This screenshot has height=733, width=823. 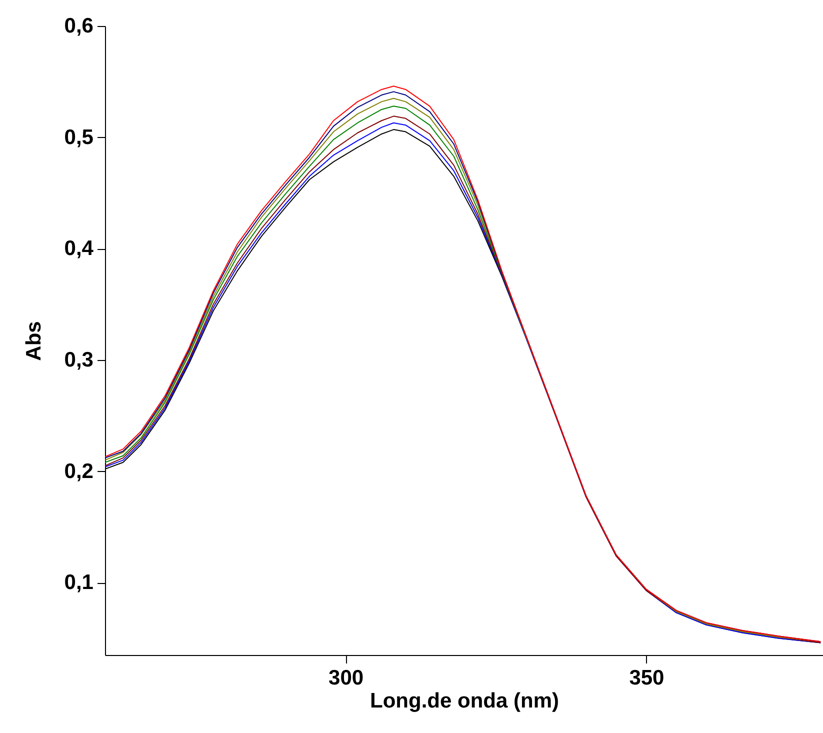 I want to click on y-tick-label: 0,4, so click(x=79, y=248).